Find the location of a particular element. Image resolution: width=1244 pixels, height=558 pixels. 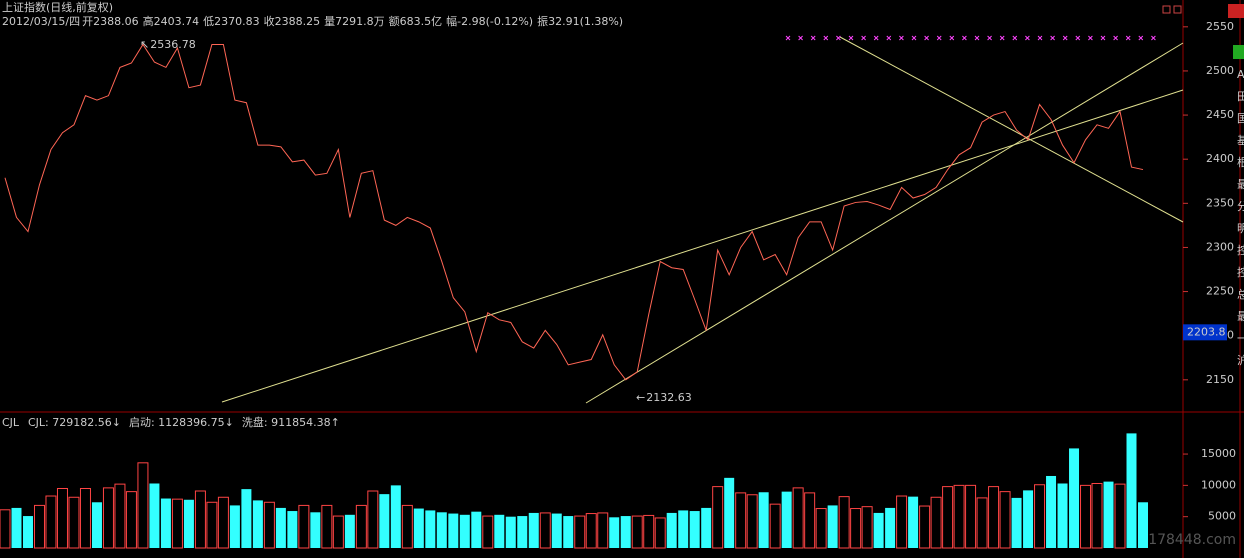

volume-name: CJL is located at coordinates (11, 422).